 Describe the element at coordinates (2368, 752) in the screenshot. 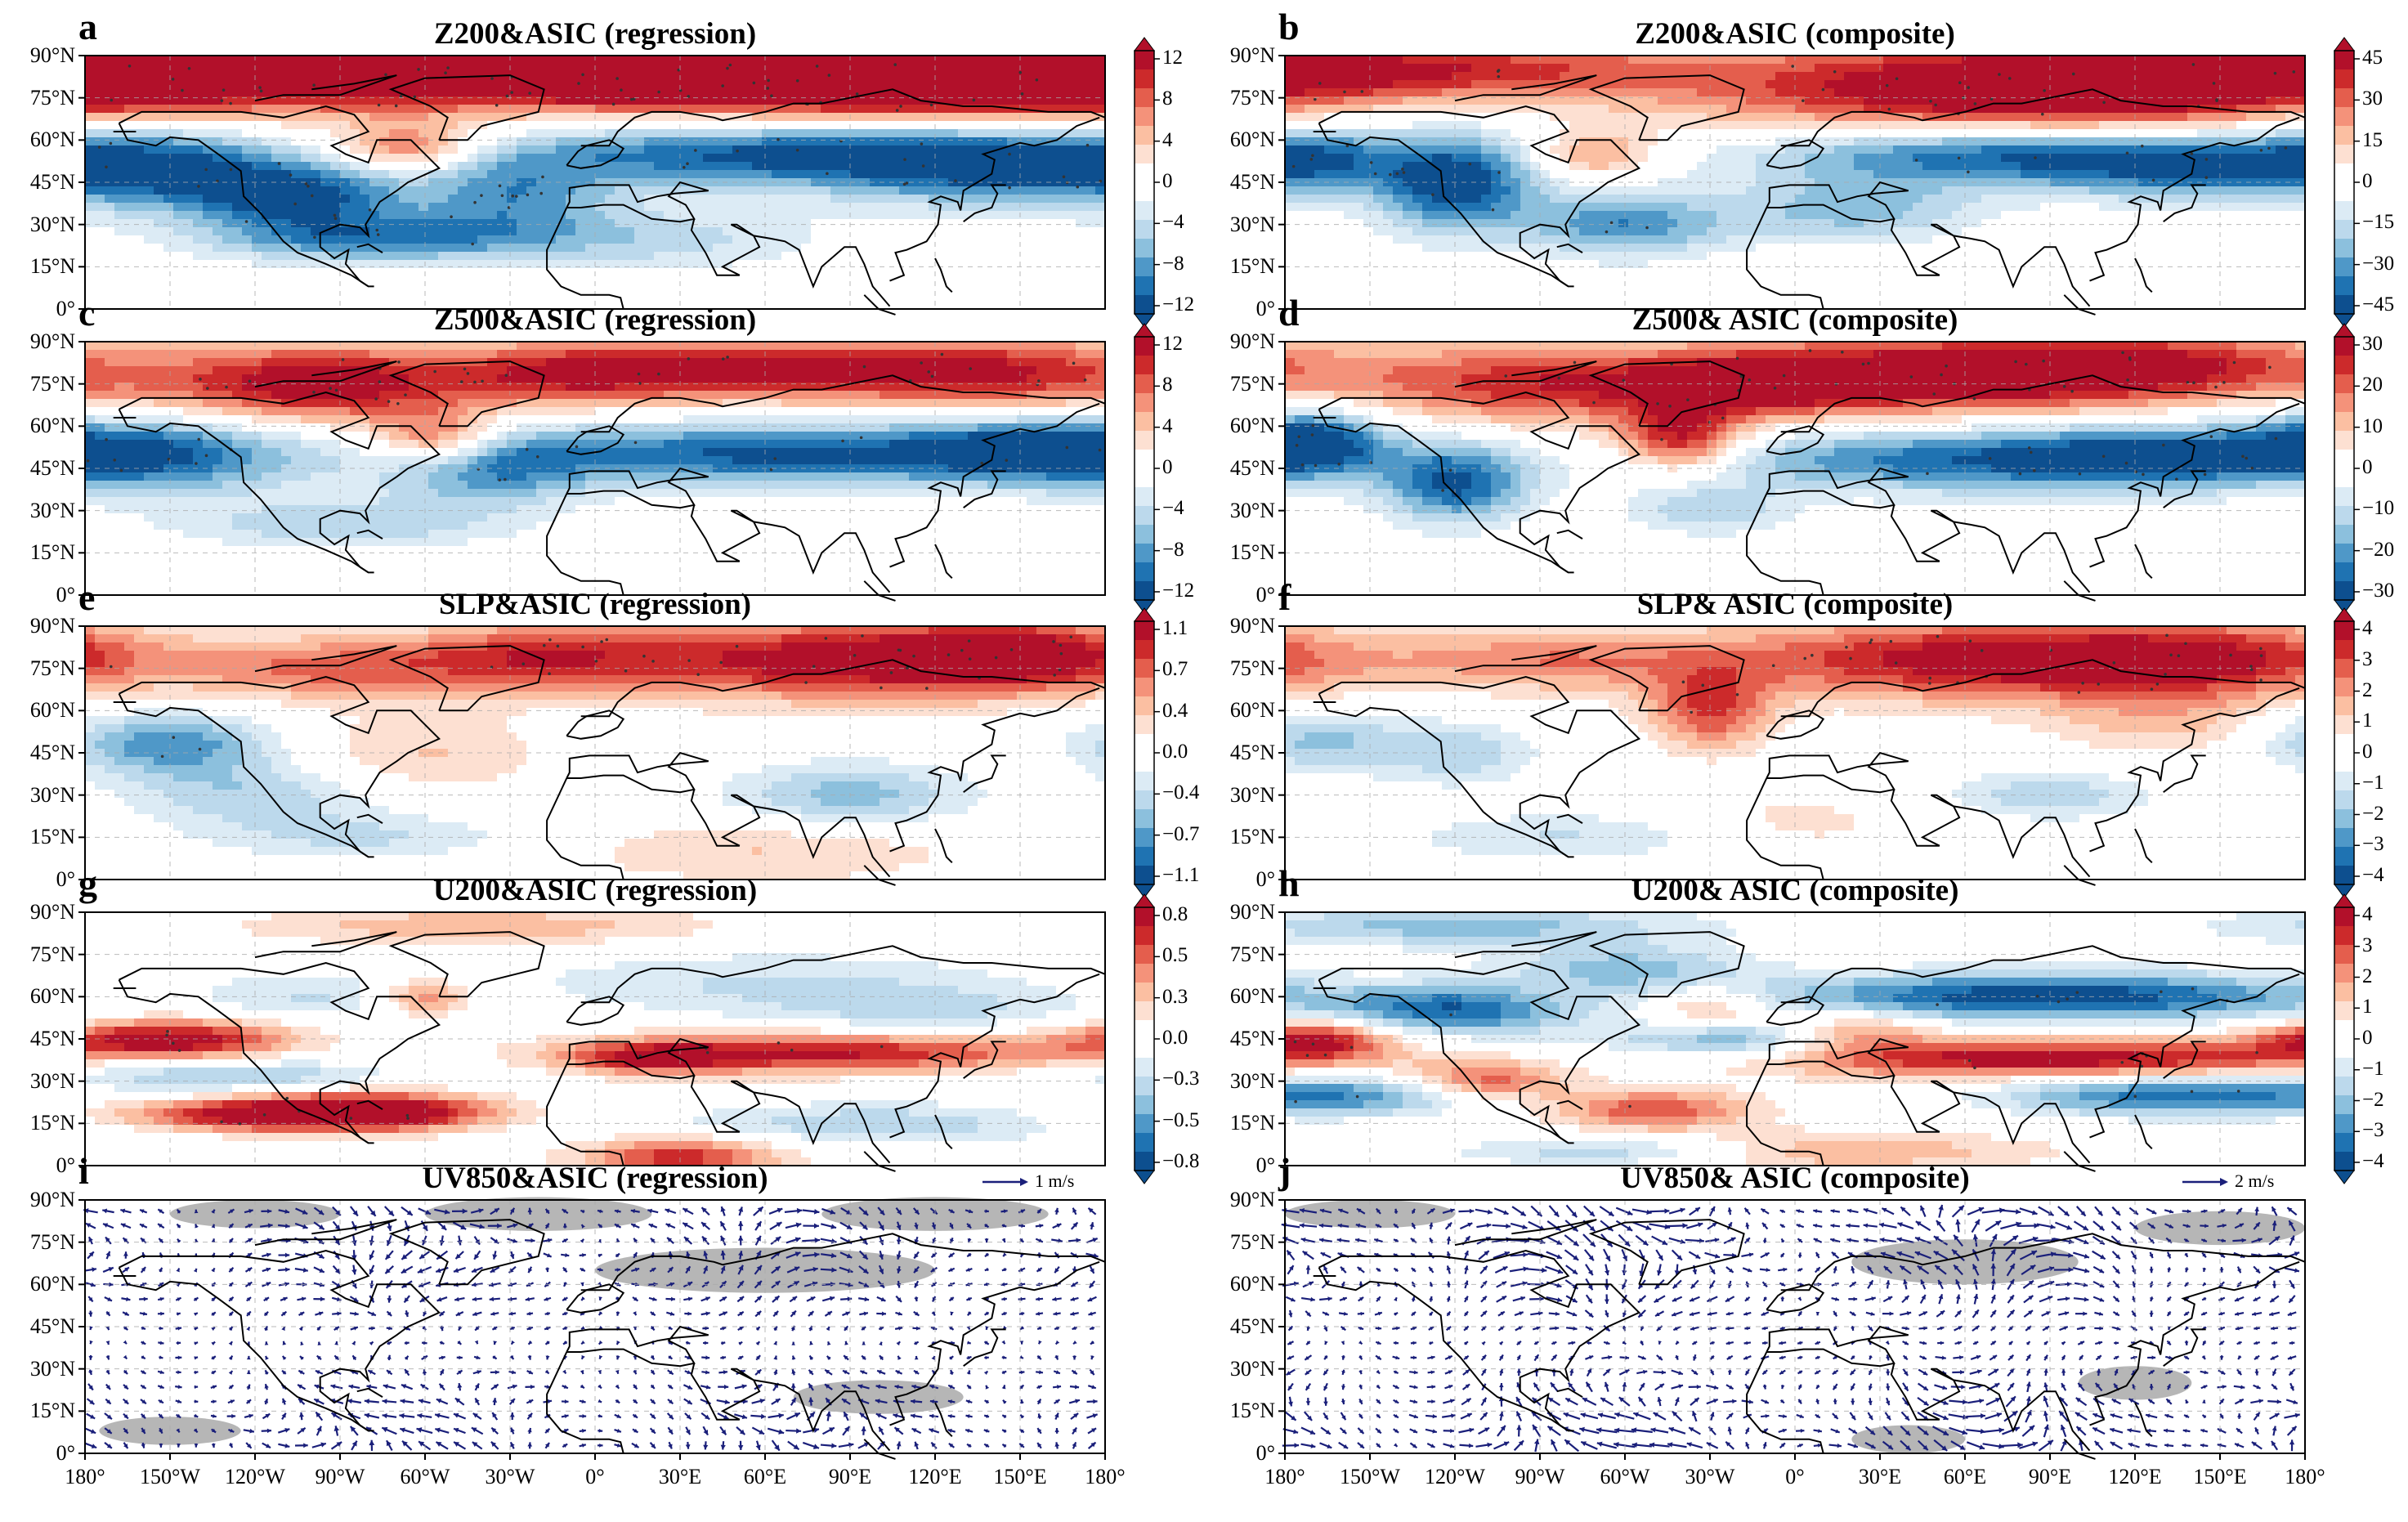

I see `colorbar-tick-f: 0` at that location.